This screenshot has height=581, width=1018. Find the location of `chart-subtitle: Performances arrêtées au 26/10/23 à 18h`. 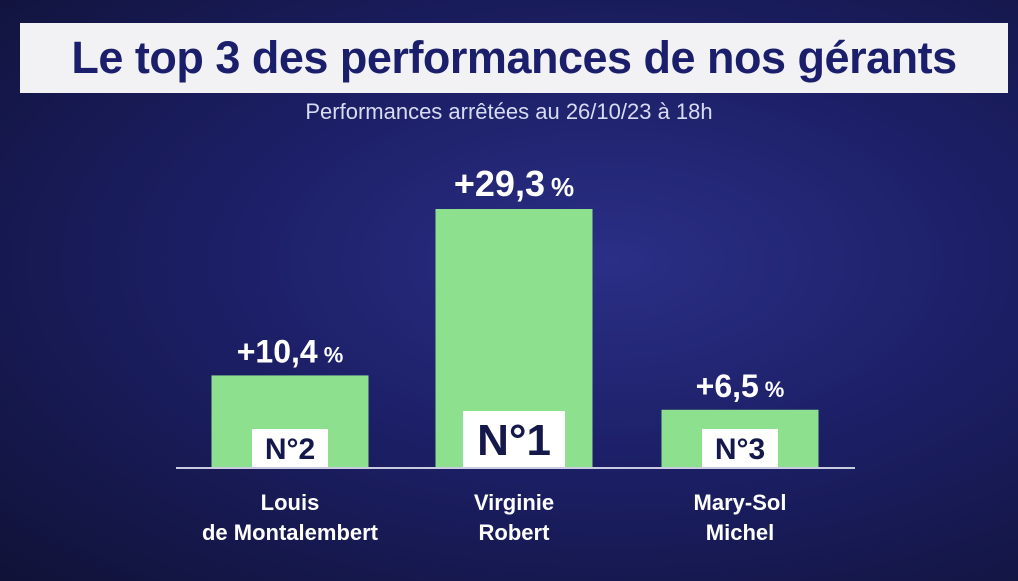

chart-subtitle: Performances arrêtées au 26/10/23 à 18h is located at coordinates (509, 111).